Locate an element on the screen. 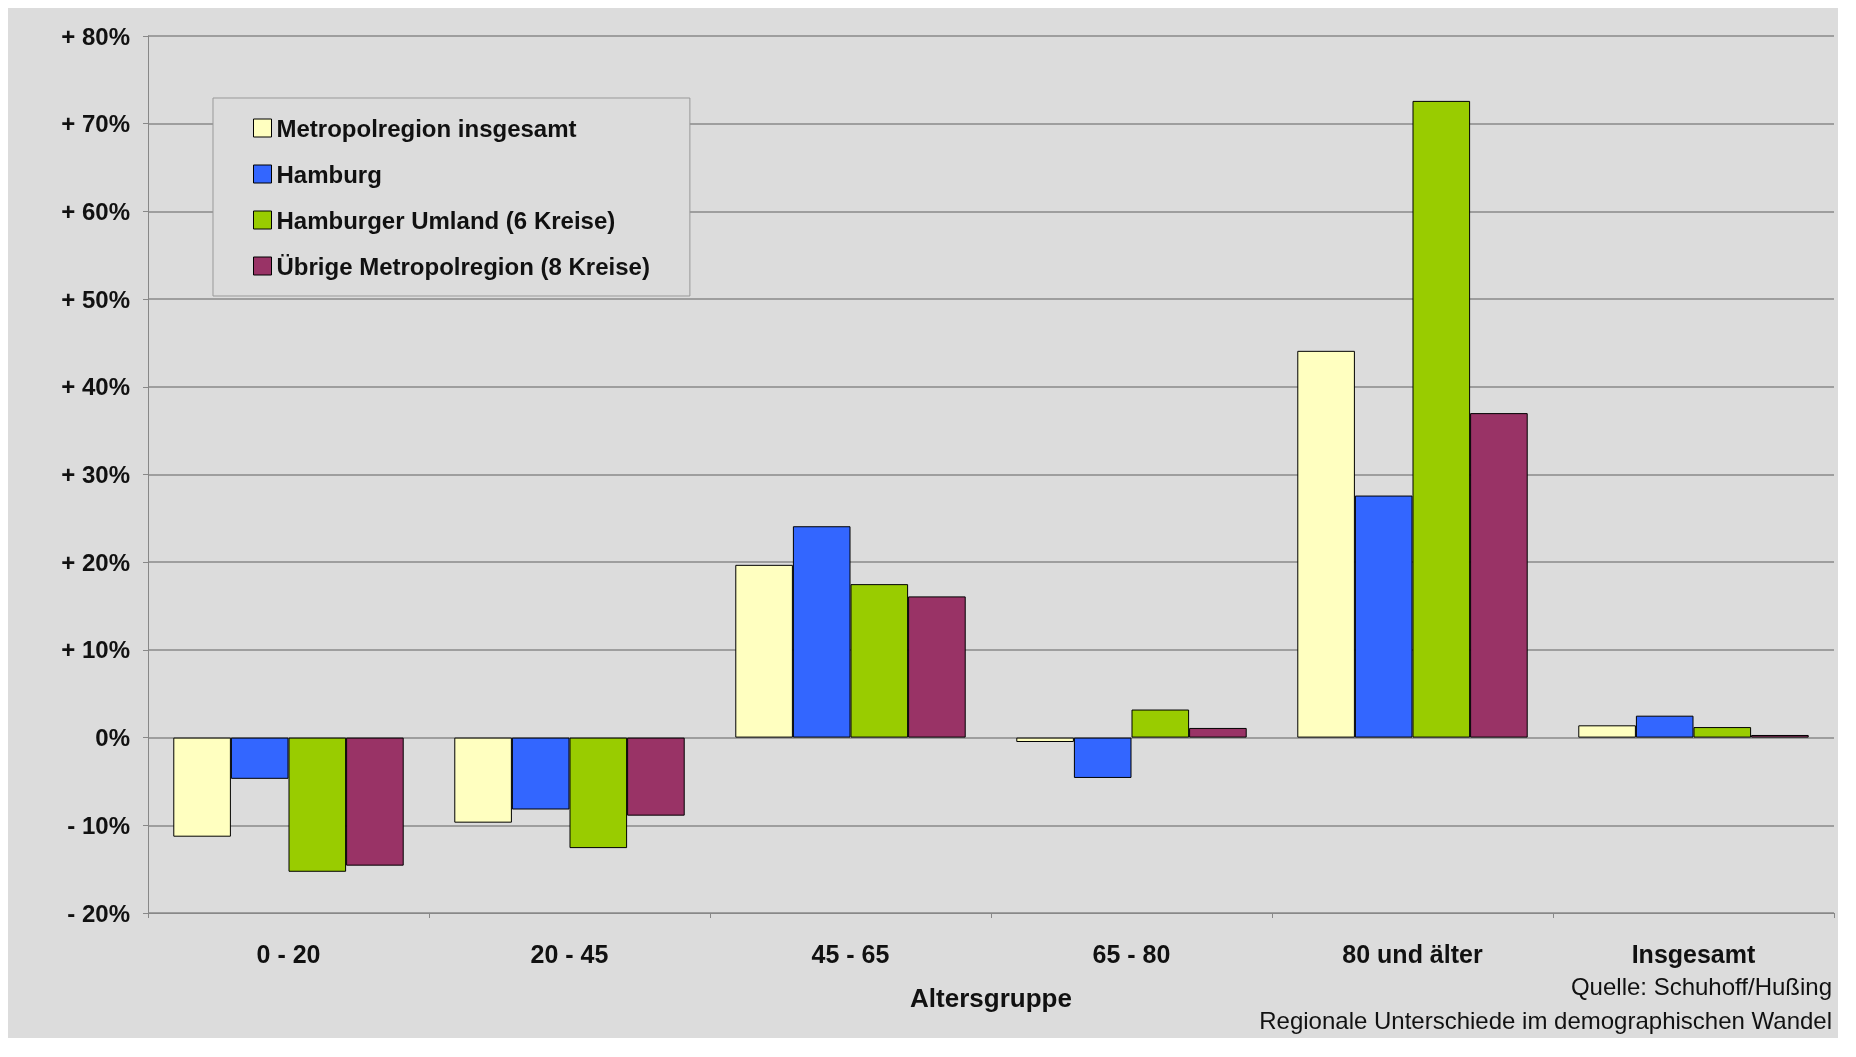 The height and width of the screenshot is (1057, 1856). x-tick-label: 0 - 20 is located at coordinates (288, 953).